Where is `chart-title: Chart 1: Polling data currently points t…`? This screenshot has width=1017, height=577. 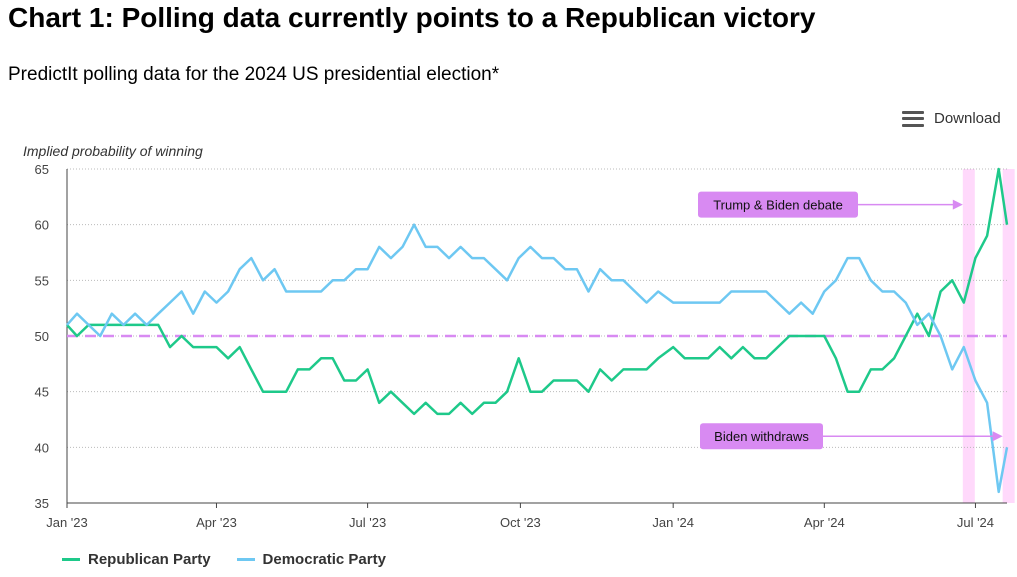 chart-title: Chart 1: Polling data currently points t… is located at coordinates (412, 17).